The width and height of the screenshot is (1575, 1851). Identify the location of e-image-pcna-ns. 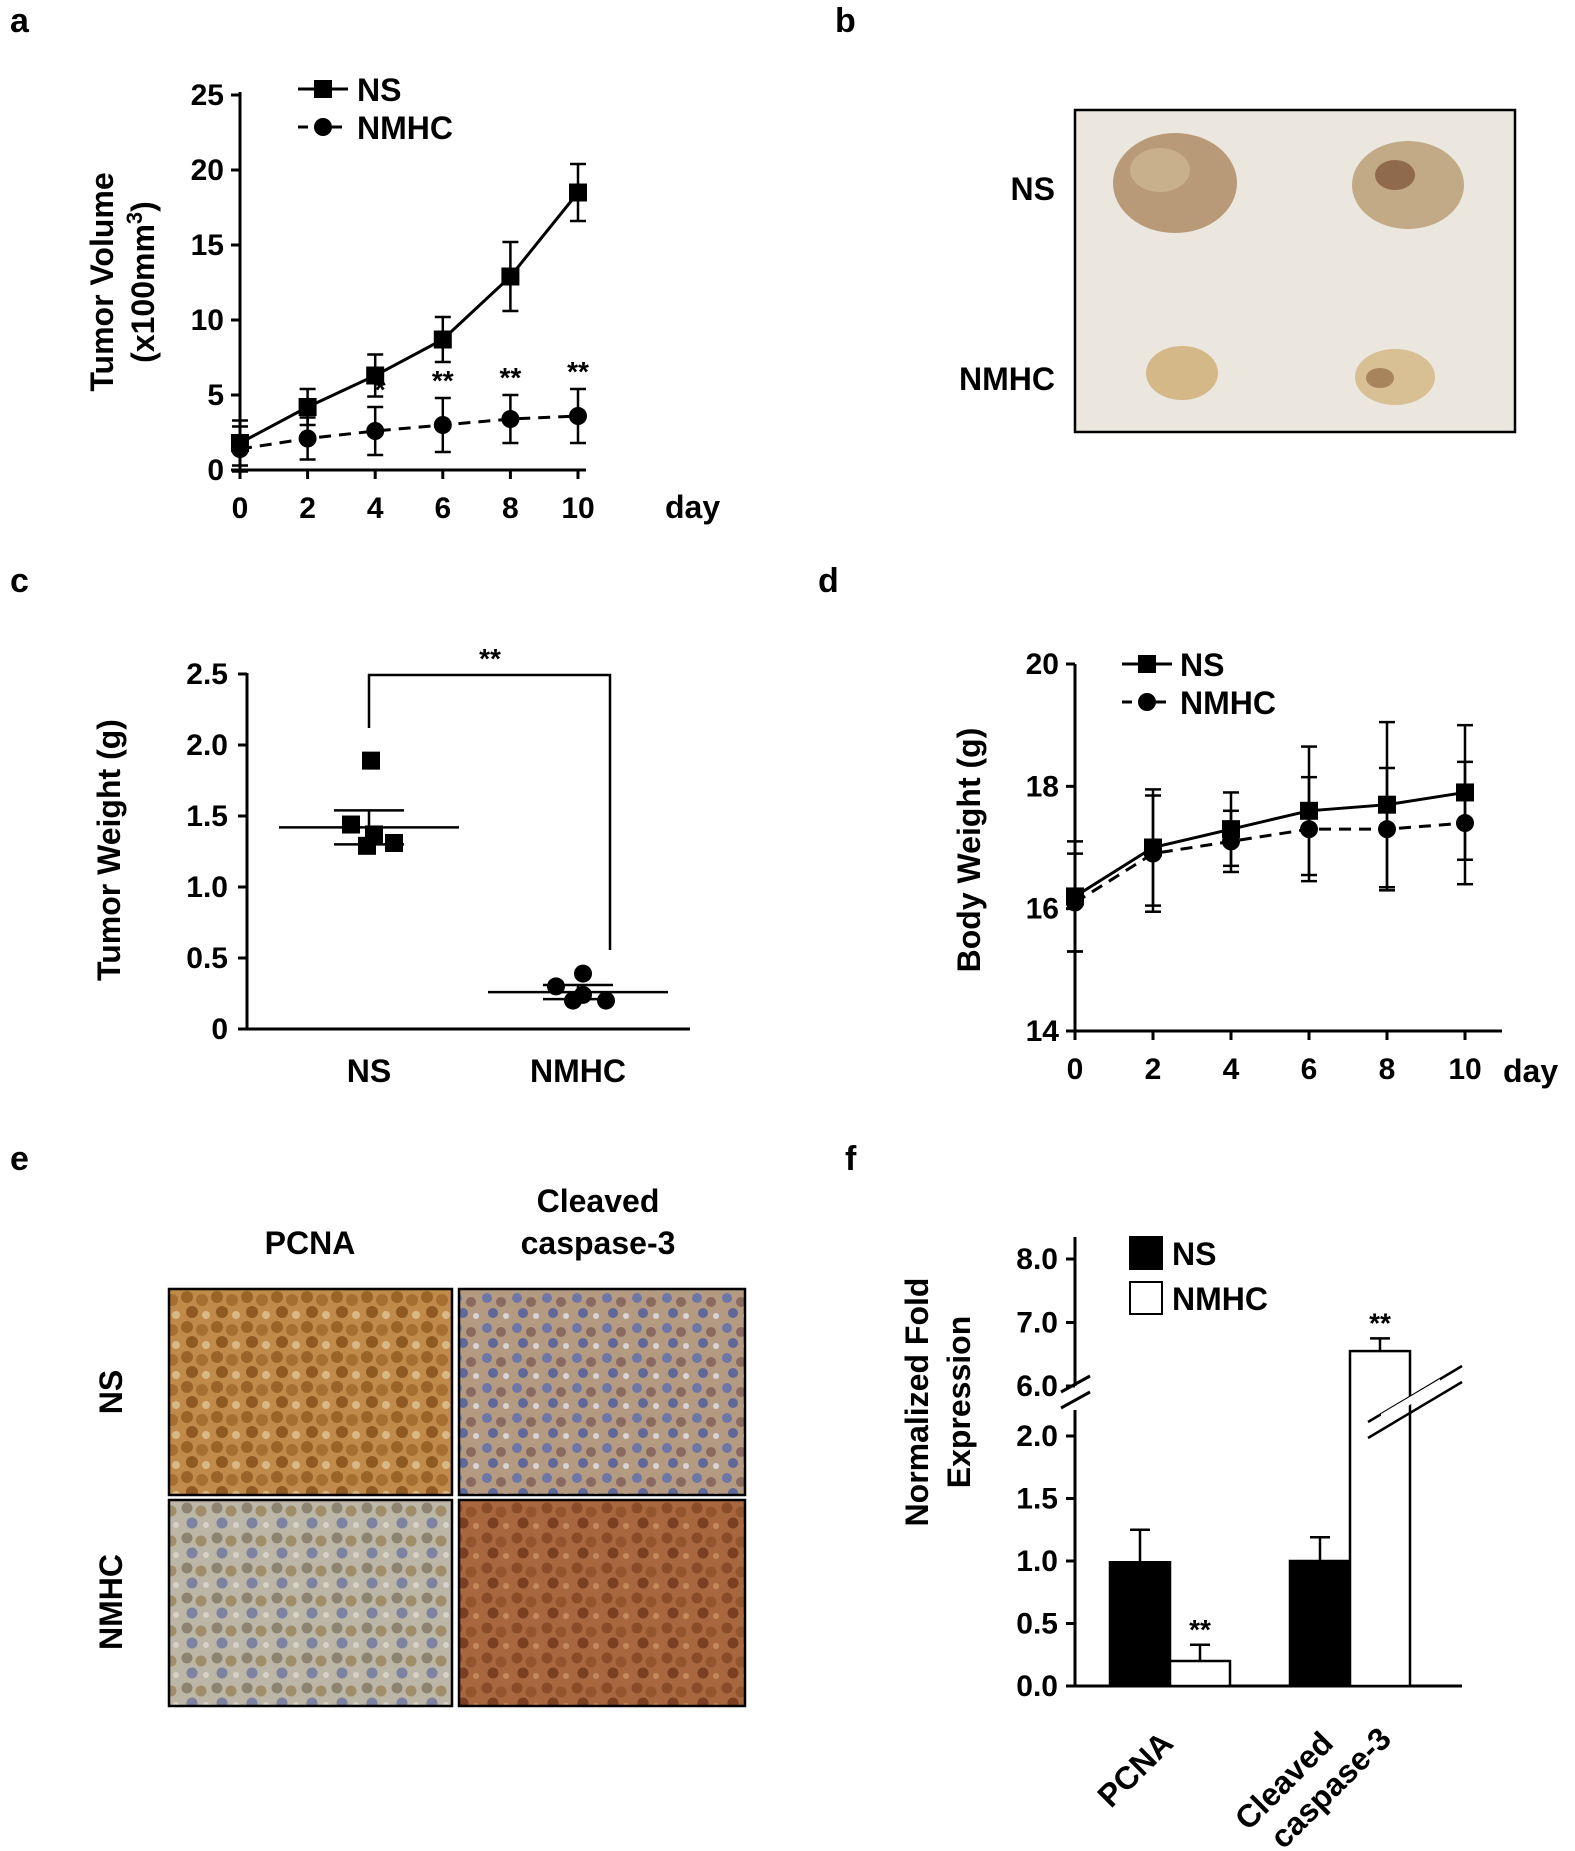
(310, 1392).